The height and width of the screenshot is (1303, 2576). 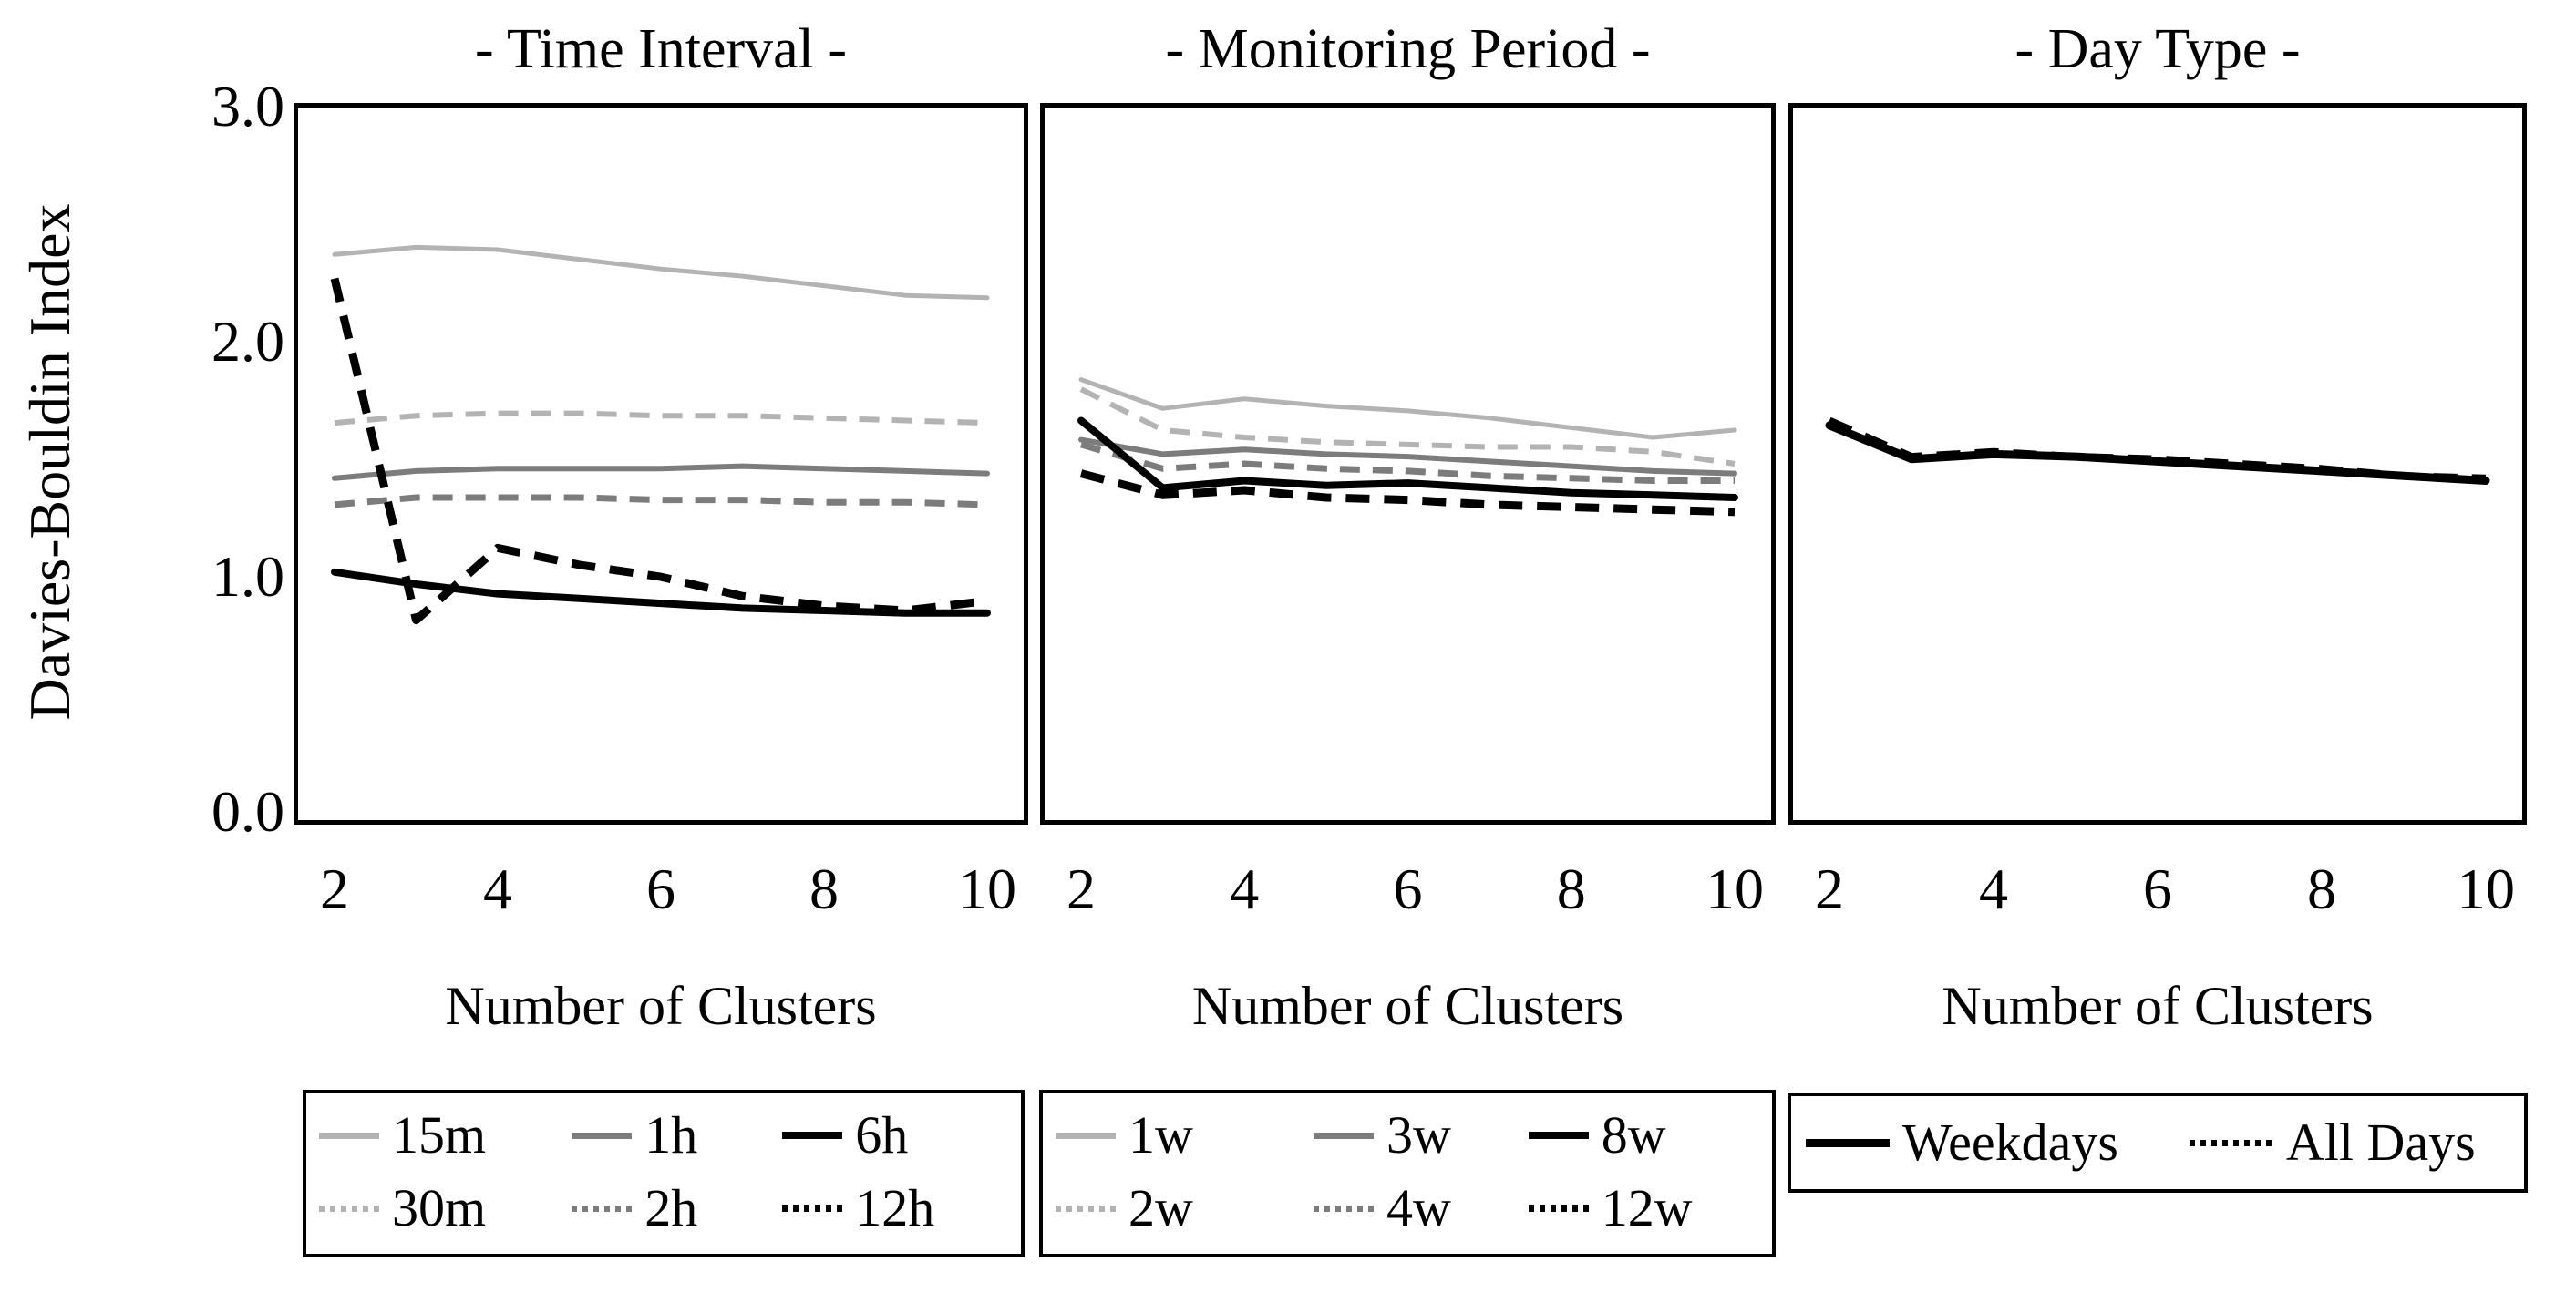 I want to click on series-line-weekdays, so click(x=2157, y=453).